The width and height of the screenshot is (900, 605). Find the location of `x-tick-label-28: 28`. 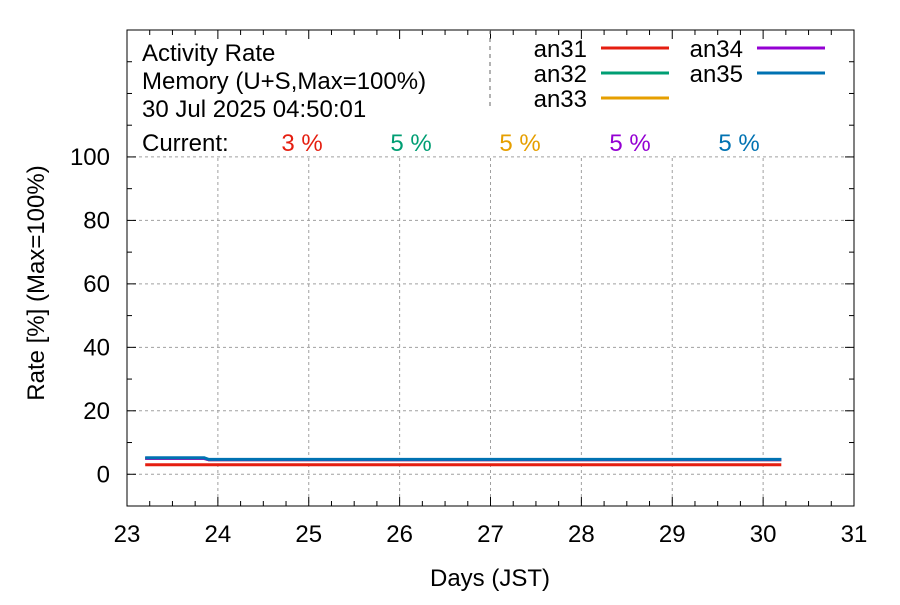

x-tick-label-28: 28 is located at coordinates (581, 534).